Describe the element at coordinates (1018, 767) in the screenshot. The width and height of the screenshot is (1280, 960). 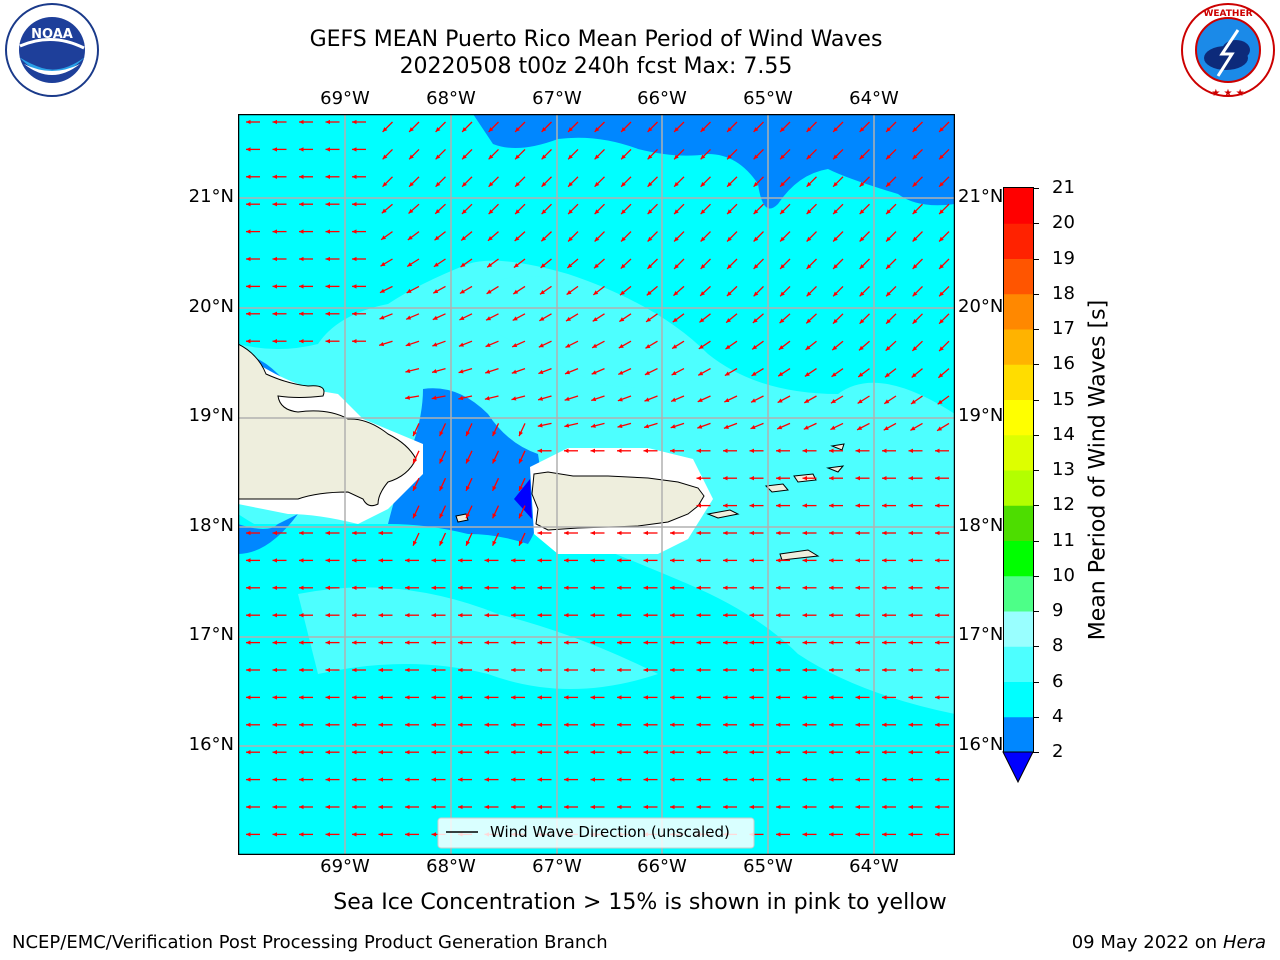
I see `colorbar-extend-triangle` at that location.